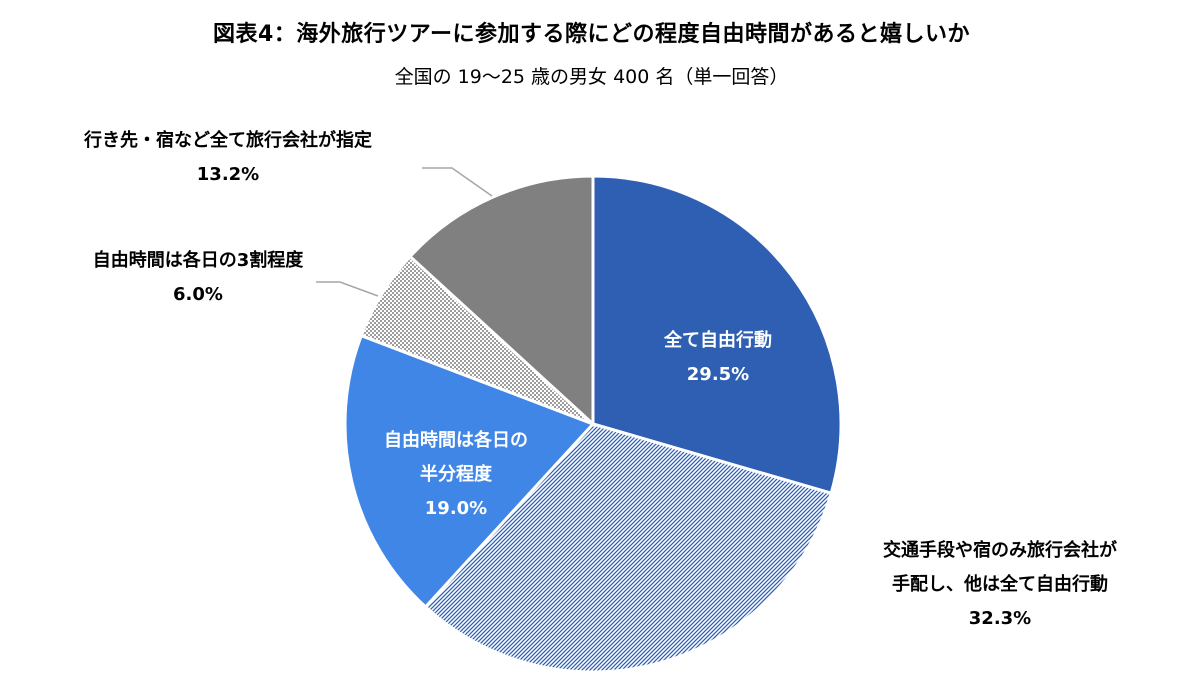  Describe the element at coordinates (199, 260) in the screenshot. I see `slice-name-label: 自由時間は各日の3割程度` at that location.